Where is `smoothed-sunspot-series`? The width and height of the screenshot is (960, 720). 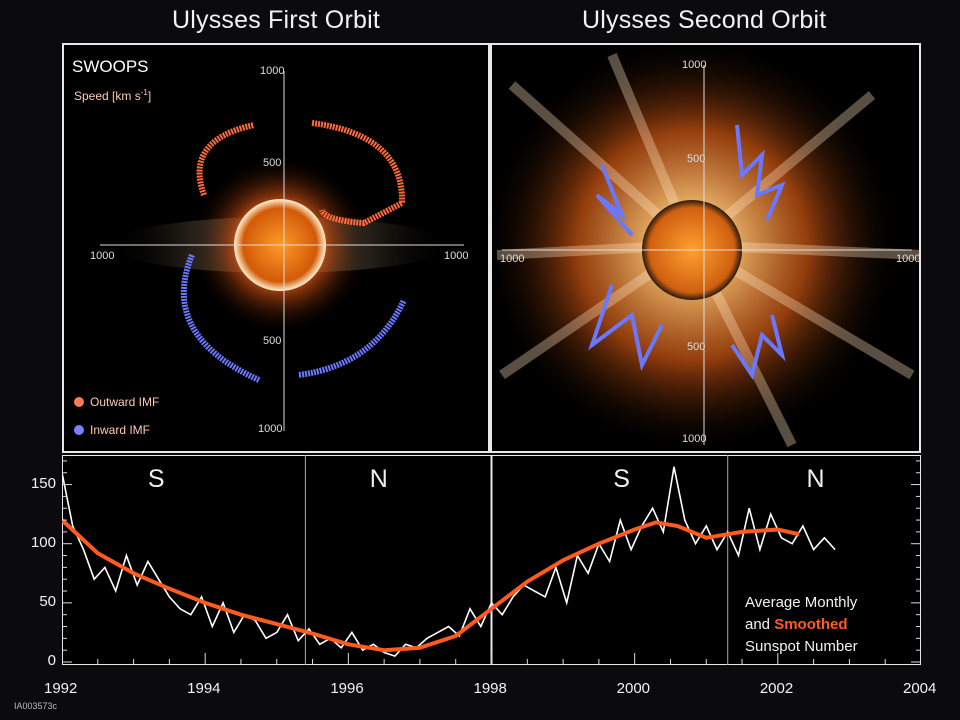 smoothed-sunspot-series is located at coordinates (431, 585).